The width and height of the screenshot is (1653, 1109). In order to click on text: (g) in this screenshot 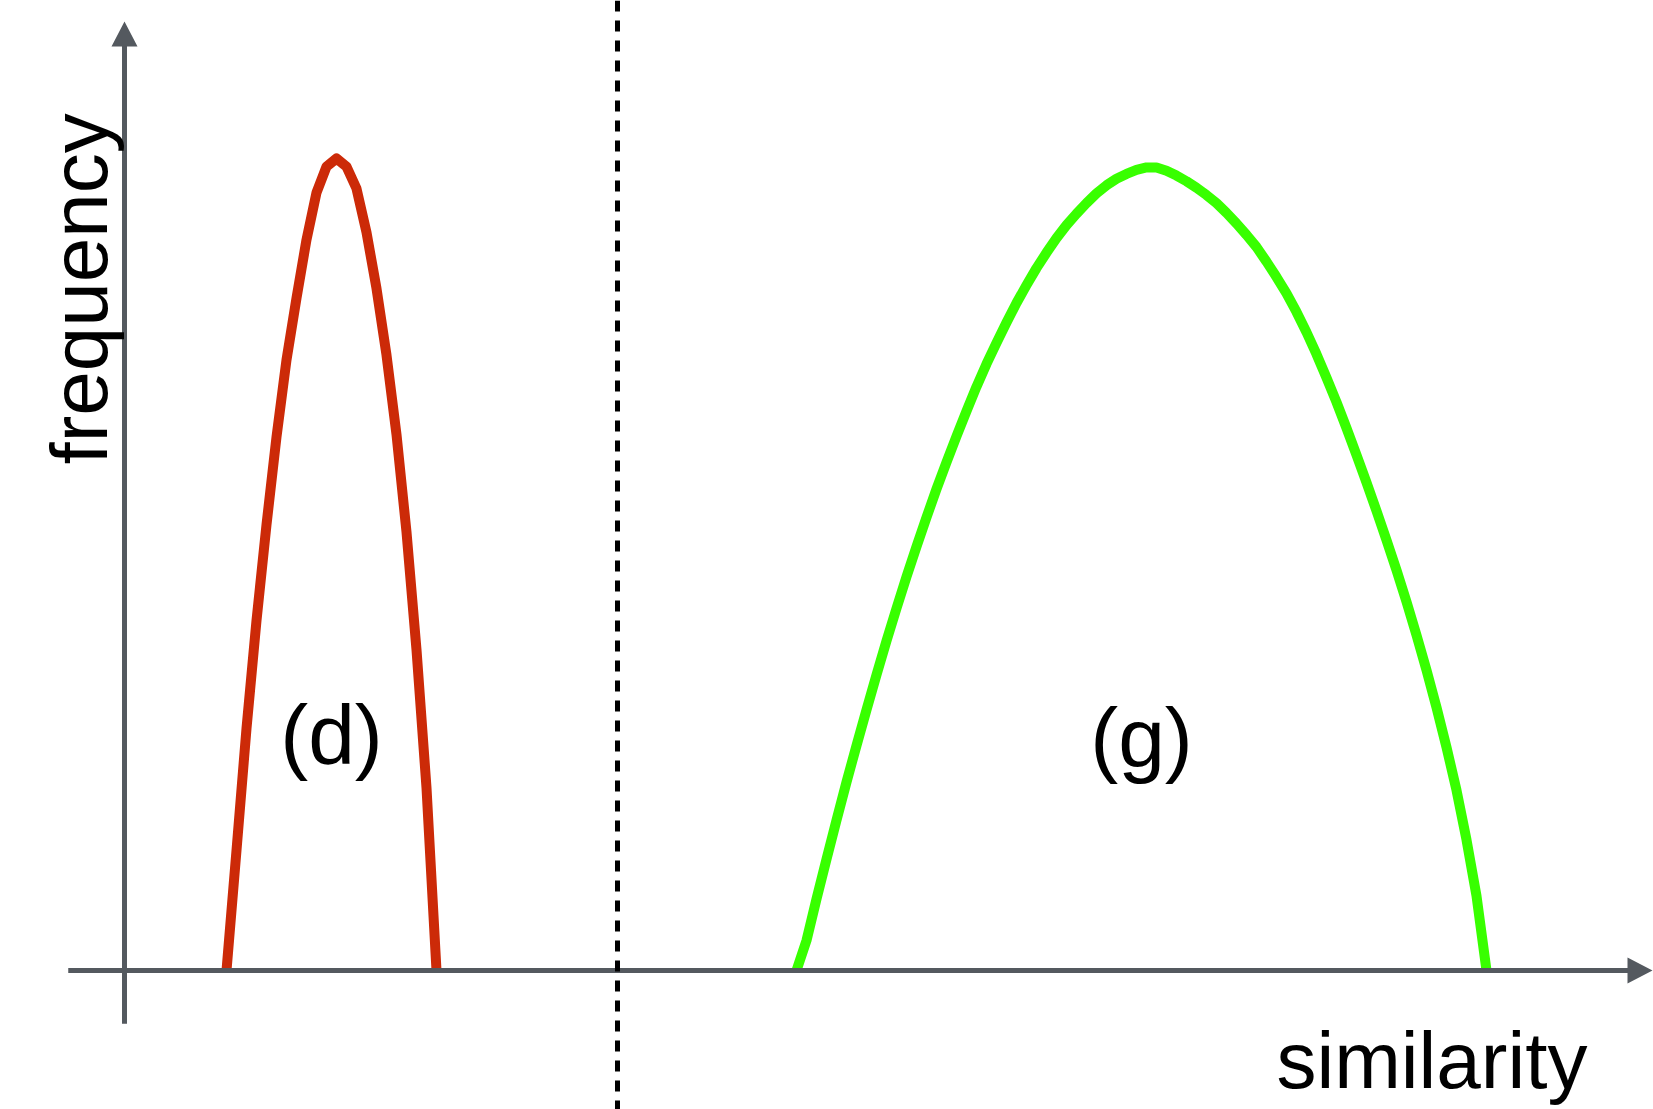, I will do `click(1141, 737)`.